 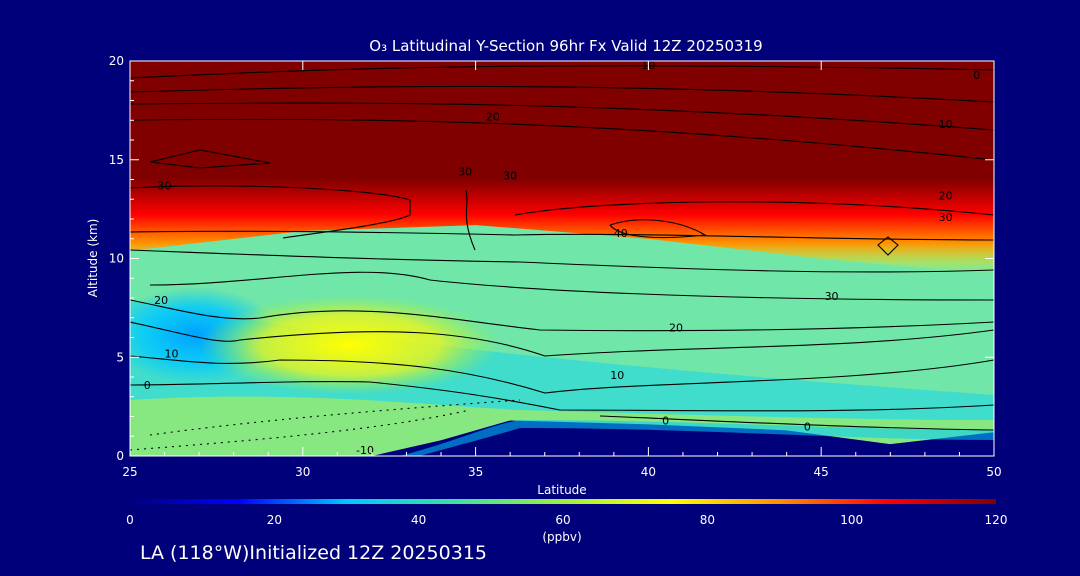 I want to click on colorbar, so click(x=563, y=501).